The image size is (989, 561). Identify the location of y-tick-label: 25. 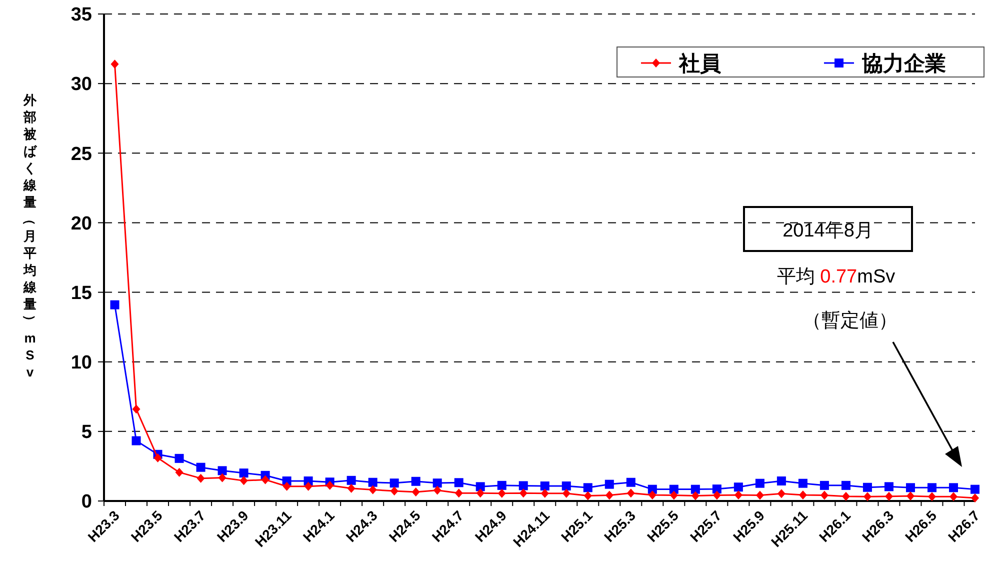
(81, 154).